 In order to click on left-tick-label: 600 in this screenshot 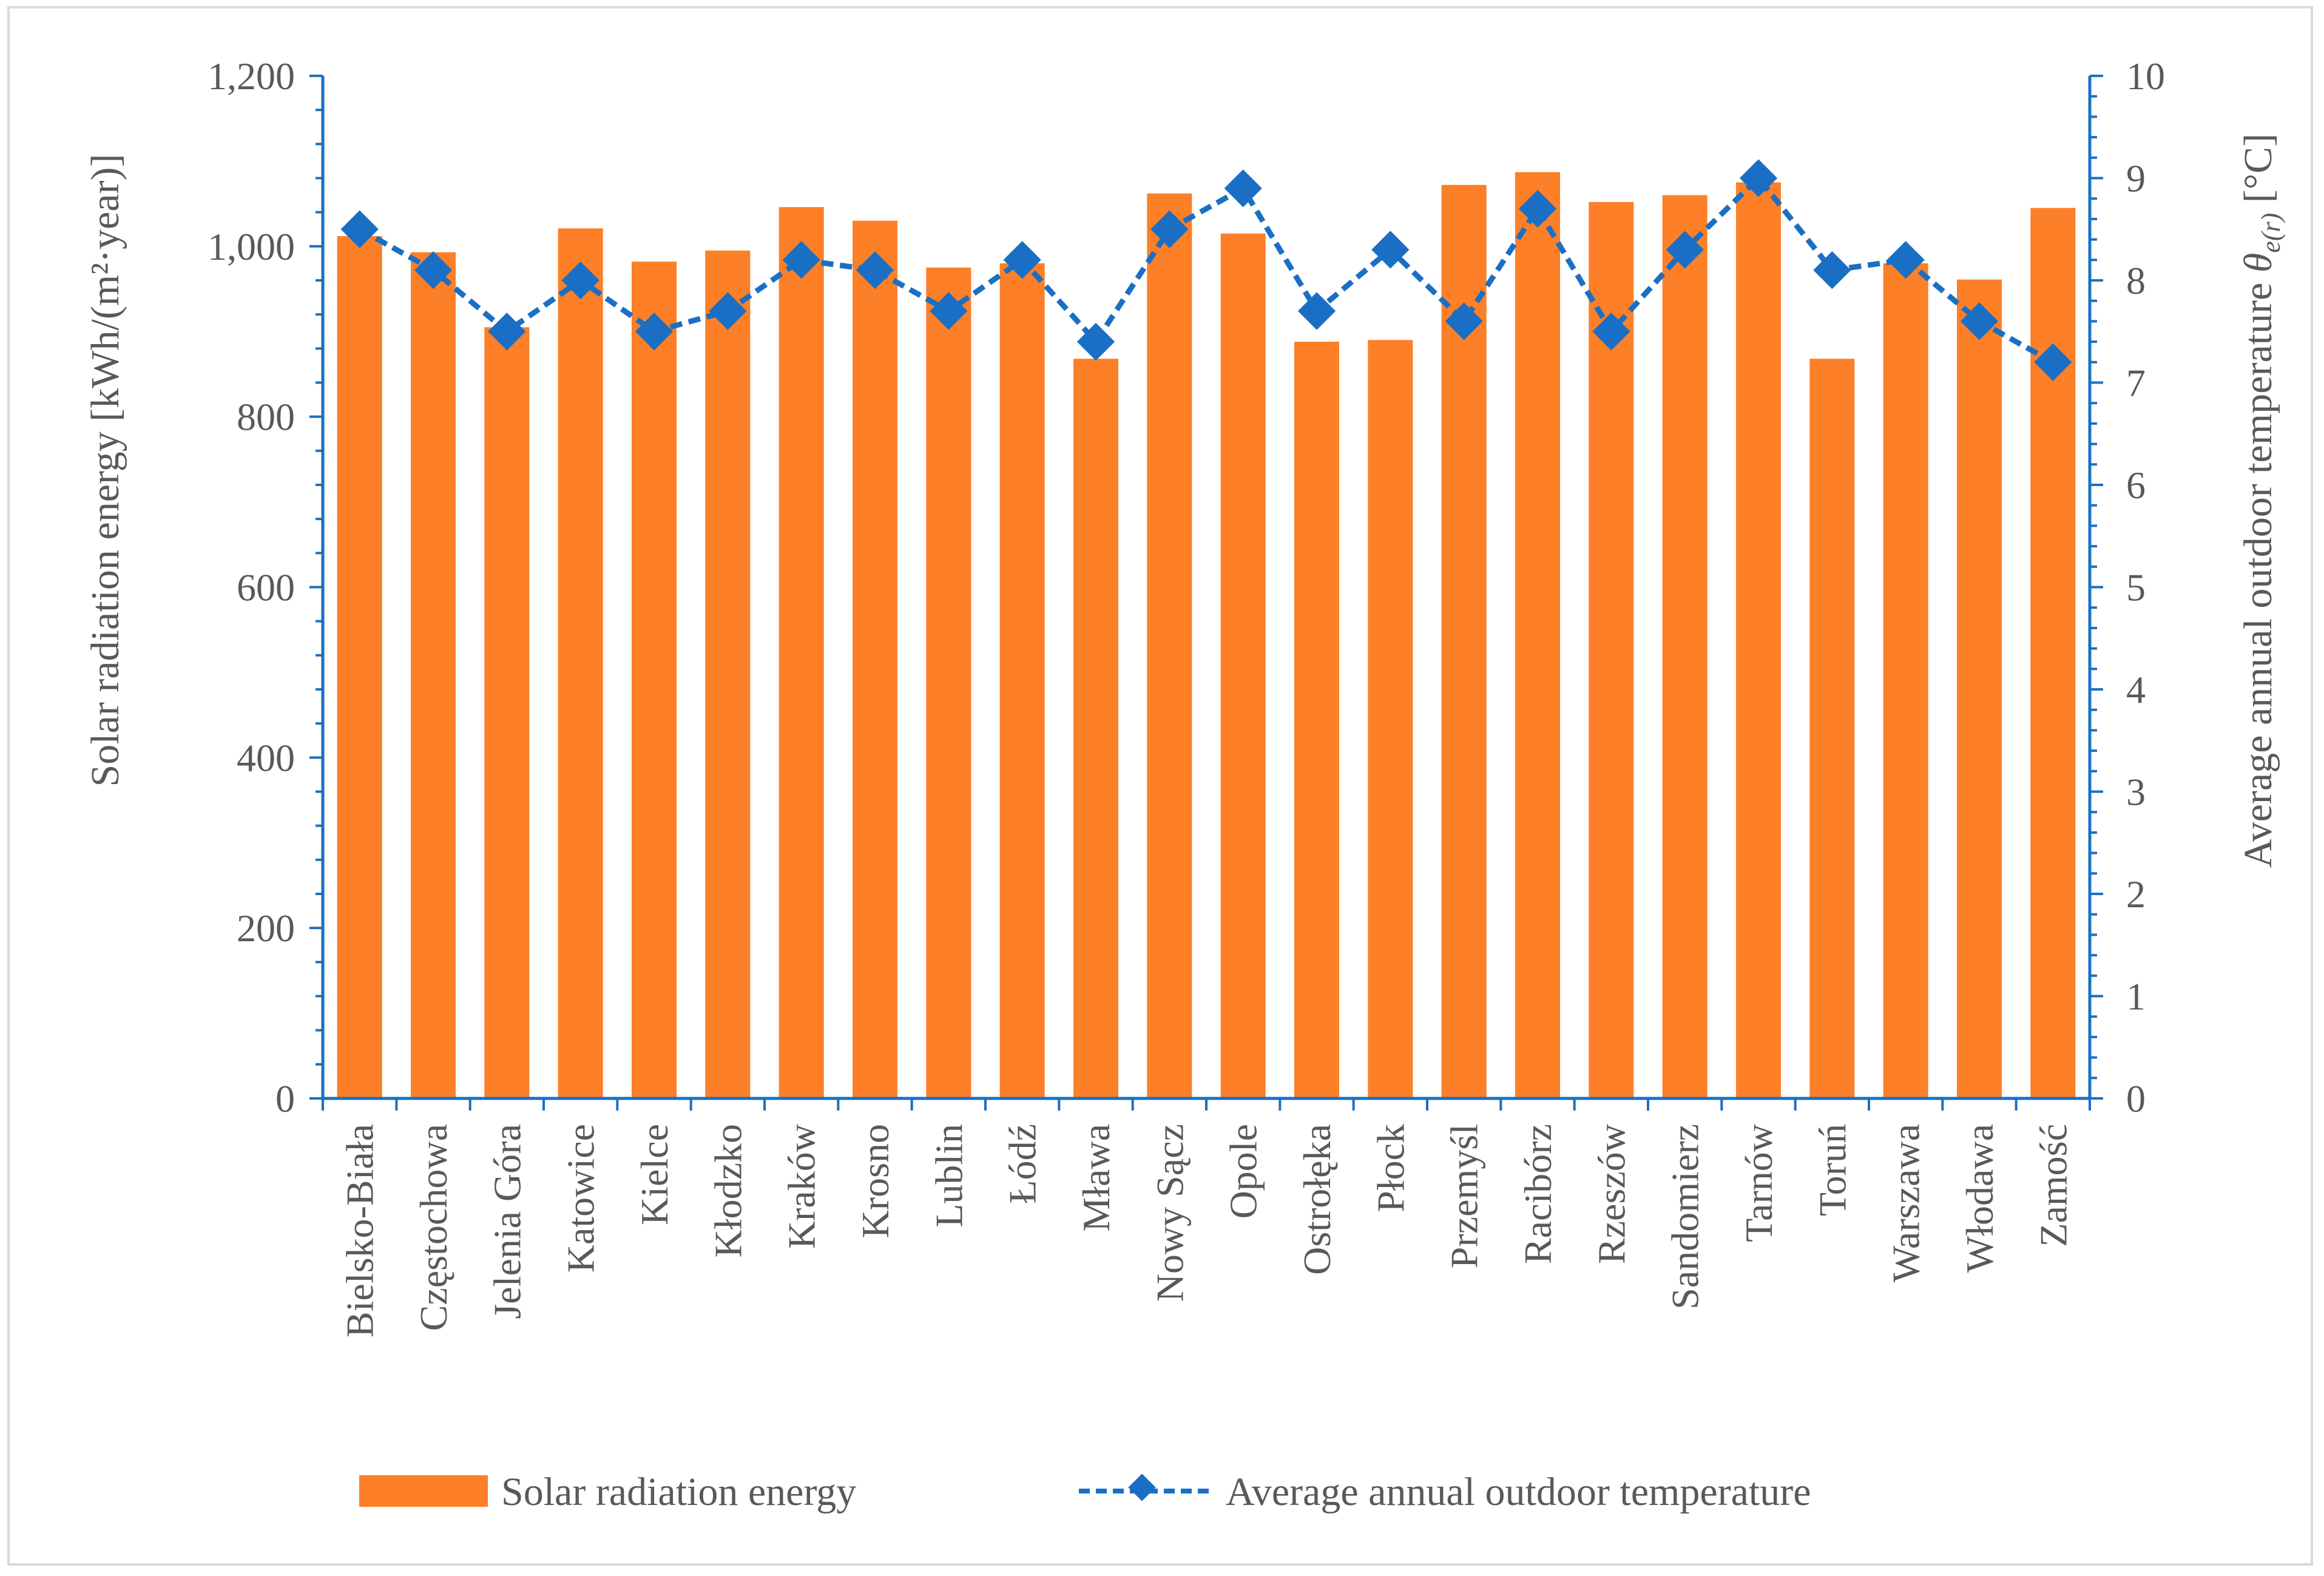, I will do `click(266, 587)`.